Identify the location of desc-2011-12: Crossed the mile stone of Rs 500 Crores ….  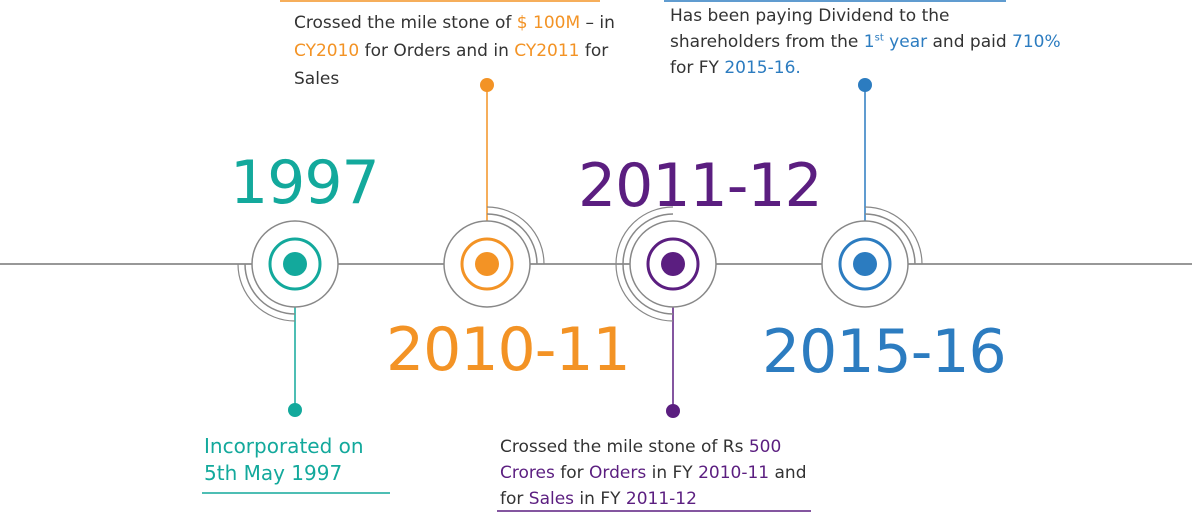
(653, 473).